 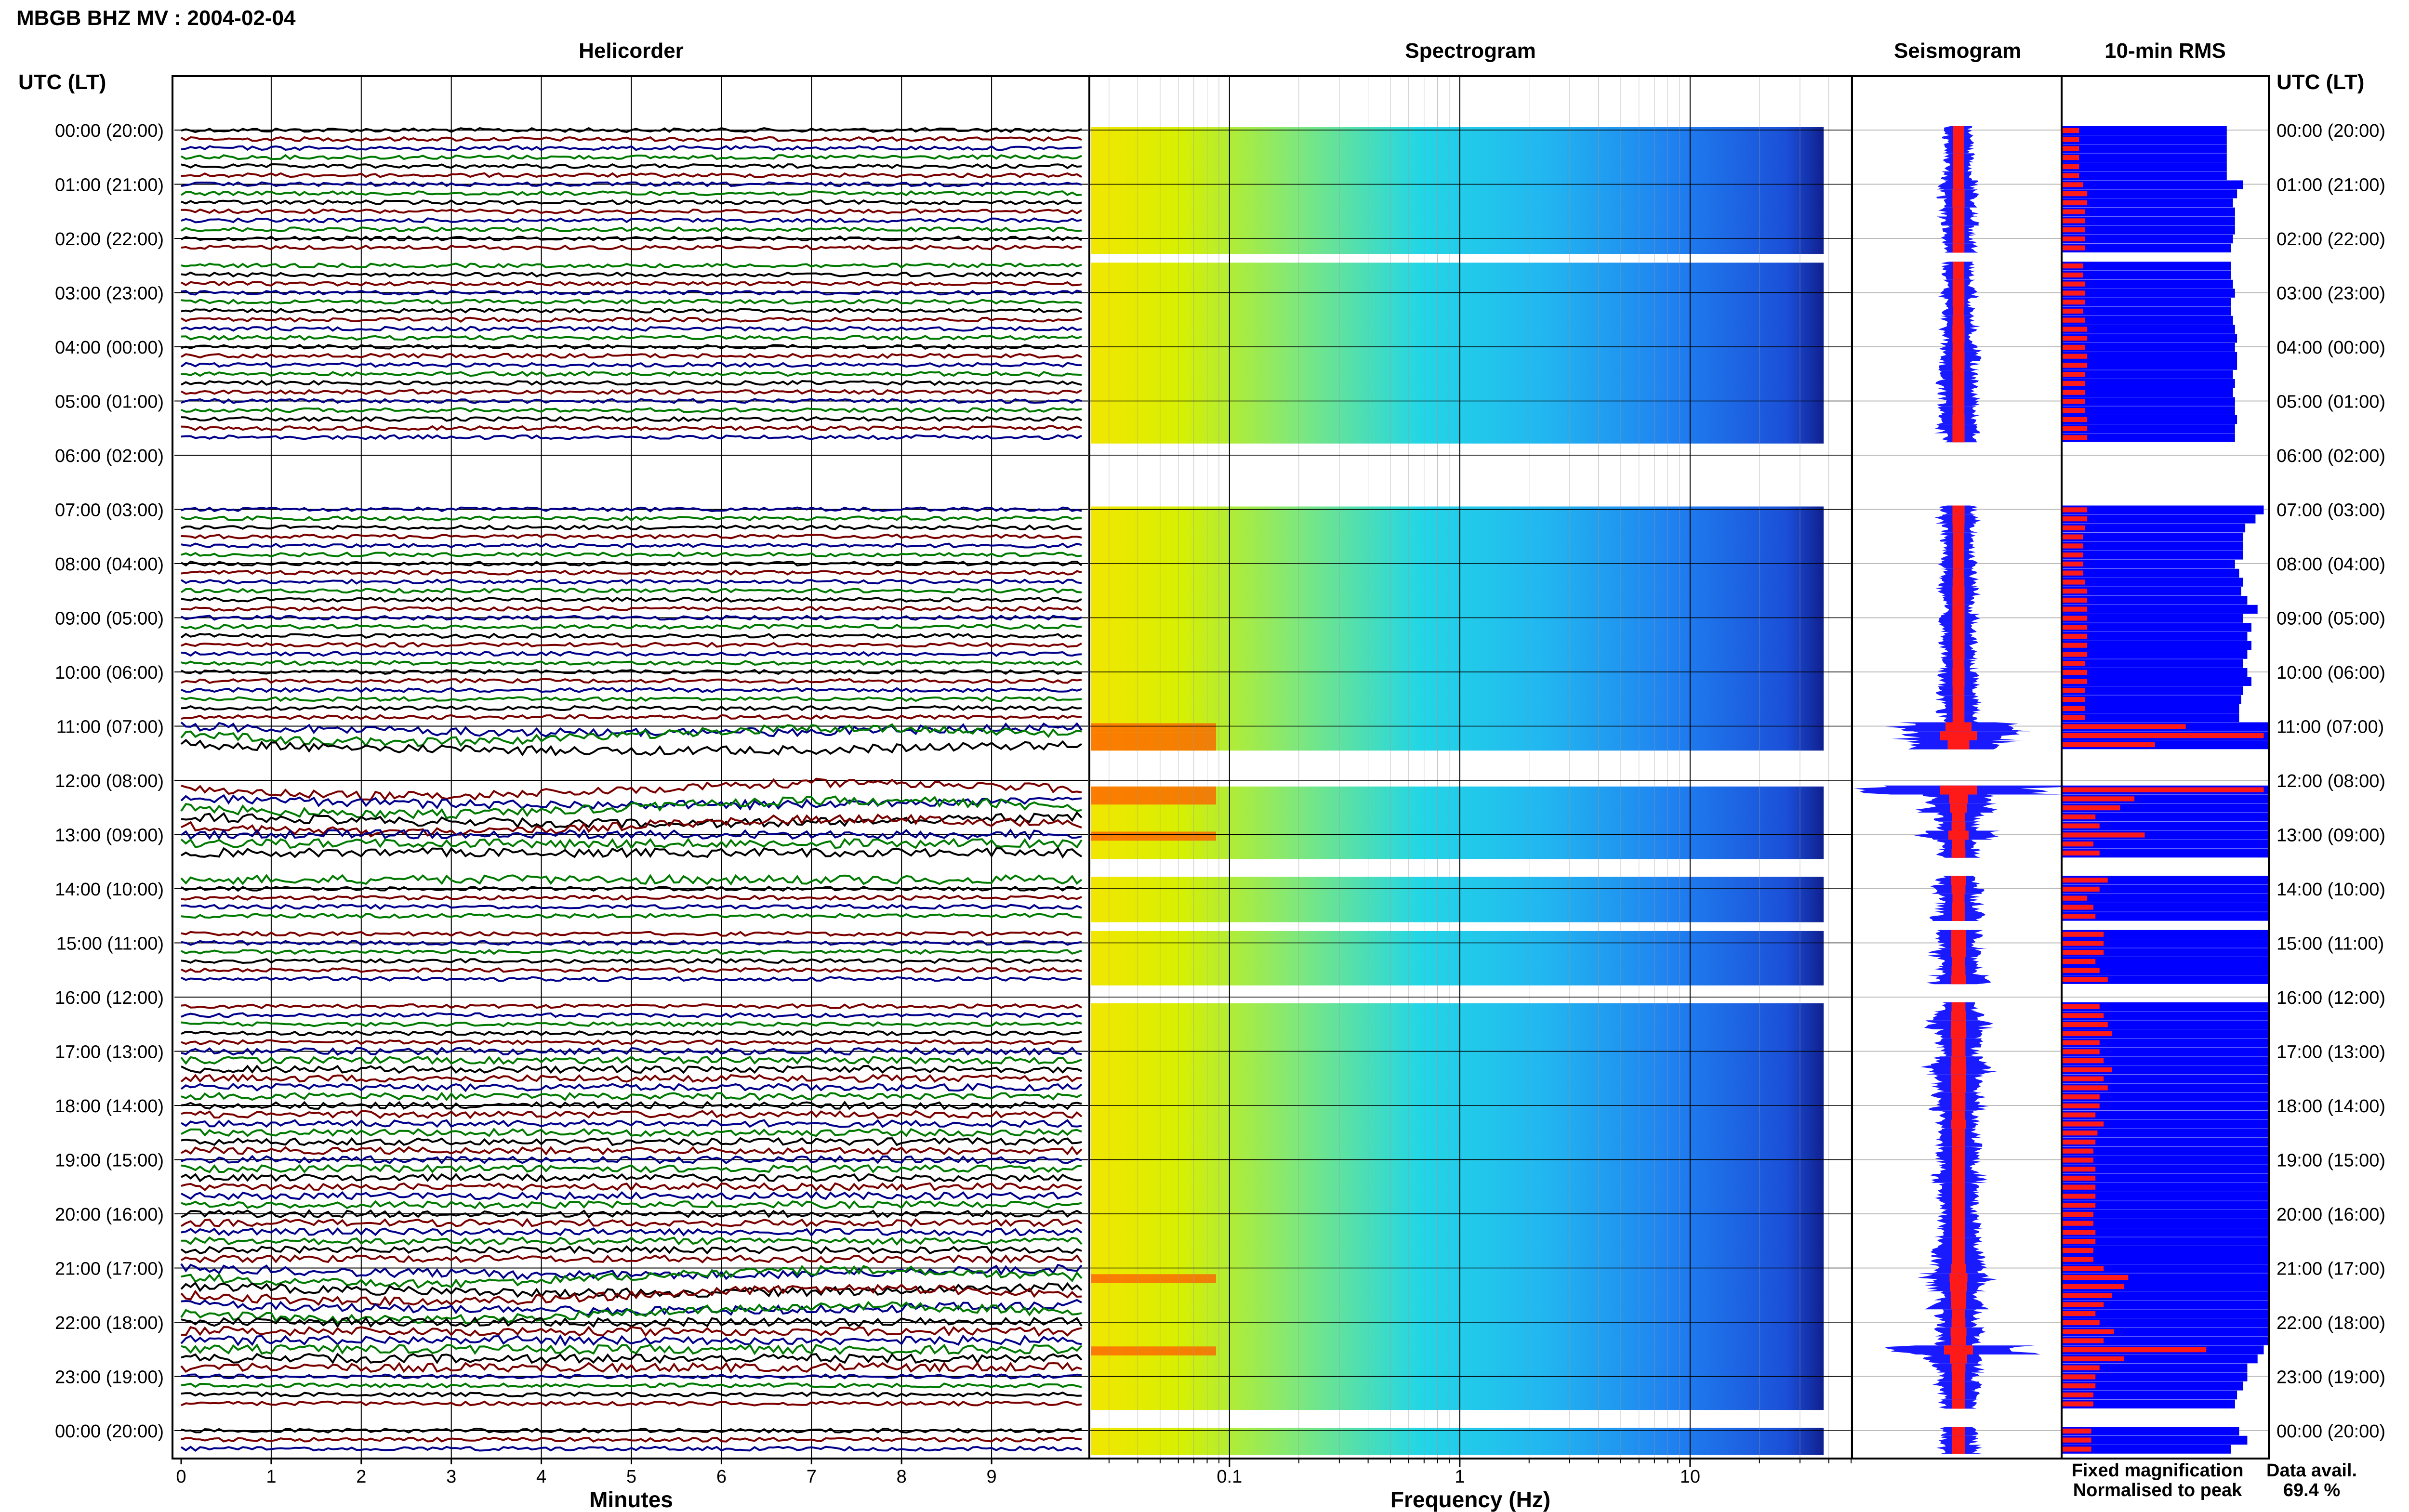 What do you see at coordinates (271, 1477) in the screenshot?
I see `helicorder-xtick-label: 1` at bounding box center [271, 1477].